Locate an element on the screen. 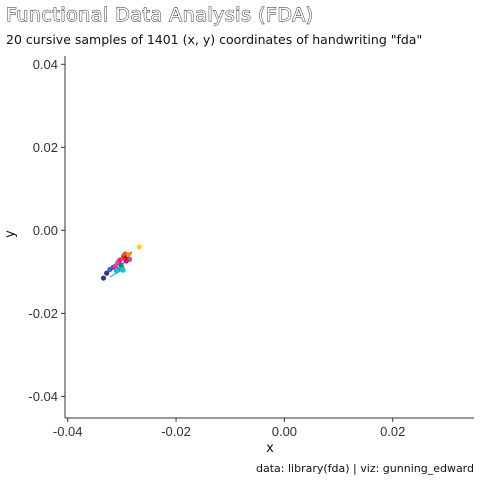 This screenshot has width=480, height=480. chart-title: Functional Data Analysis (FDA) is located at coordinates (160, 15).